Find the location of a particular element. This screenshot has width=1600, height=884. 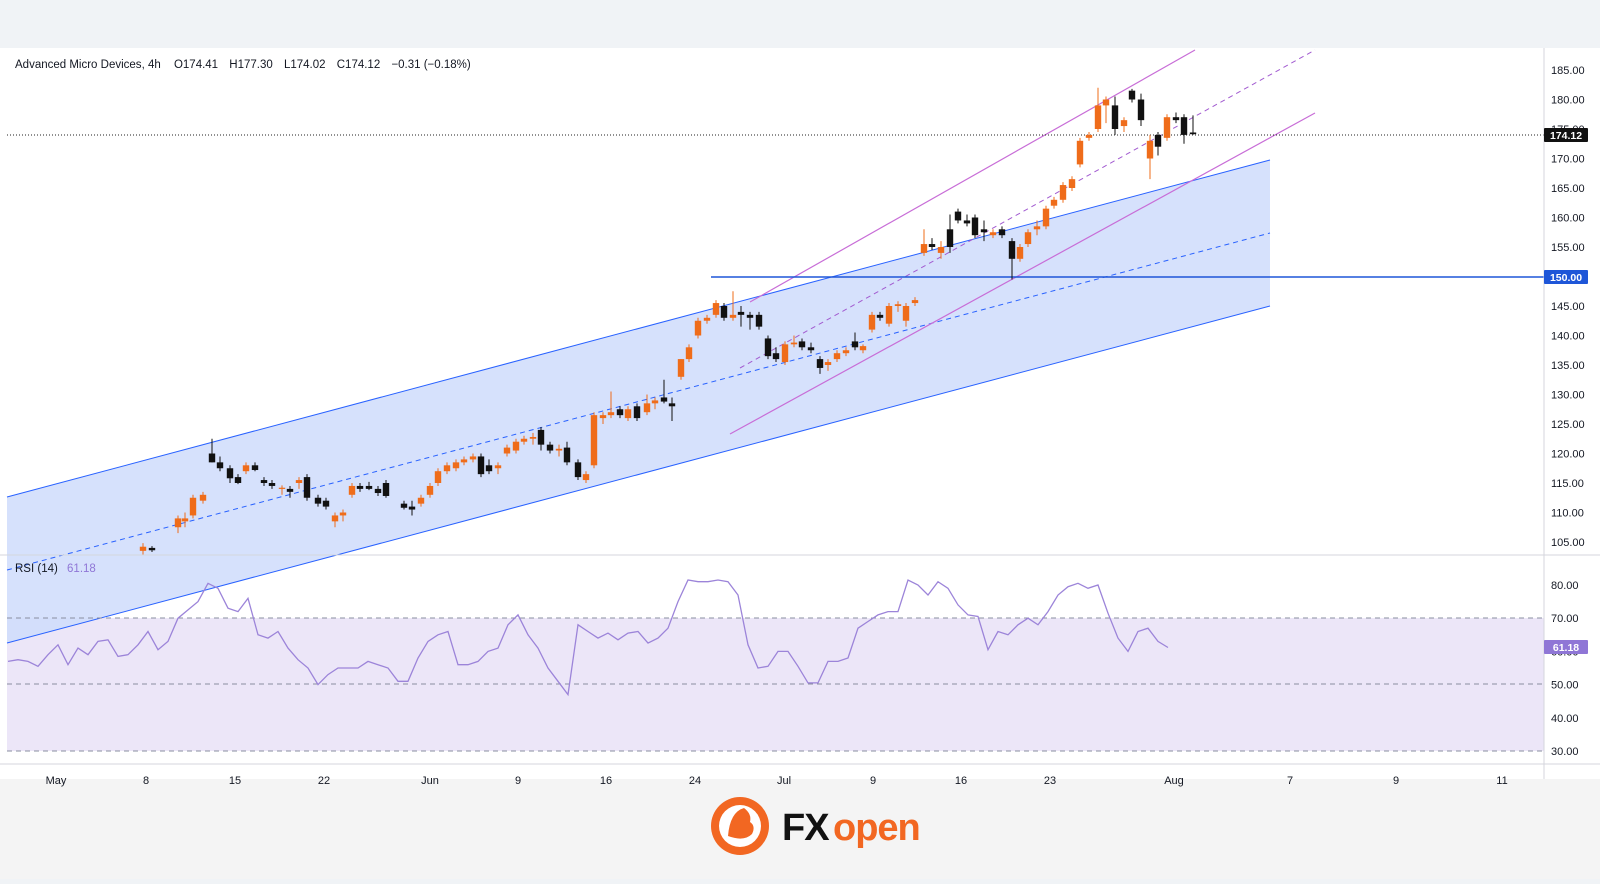

price-tick-label: 170.00 is located at coordinates (1568, 160).